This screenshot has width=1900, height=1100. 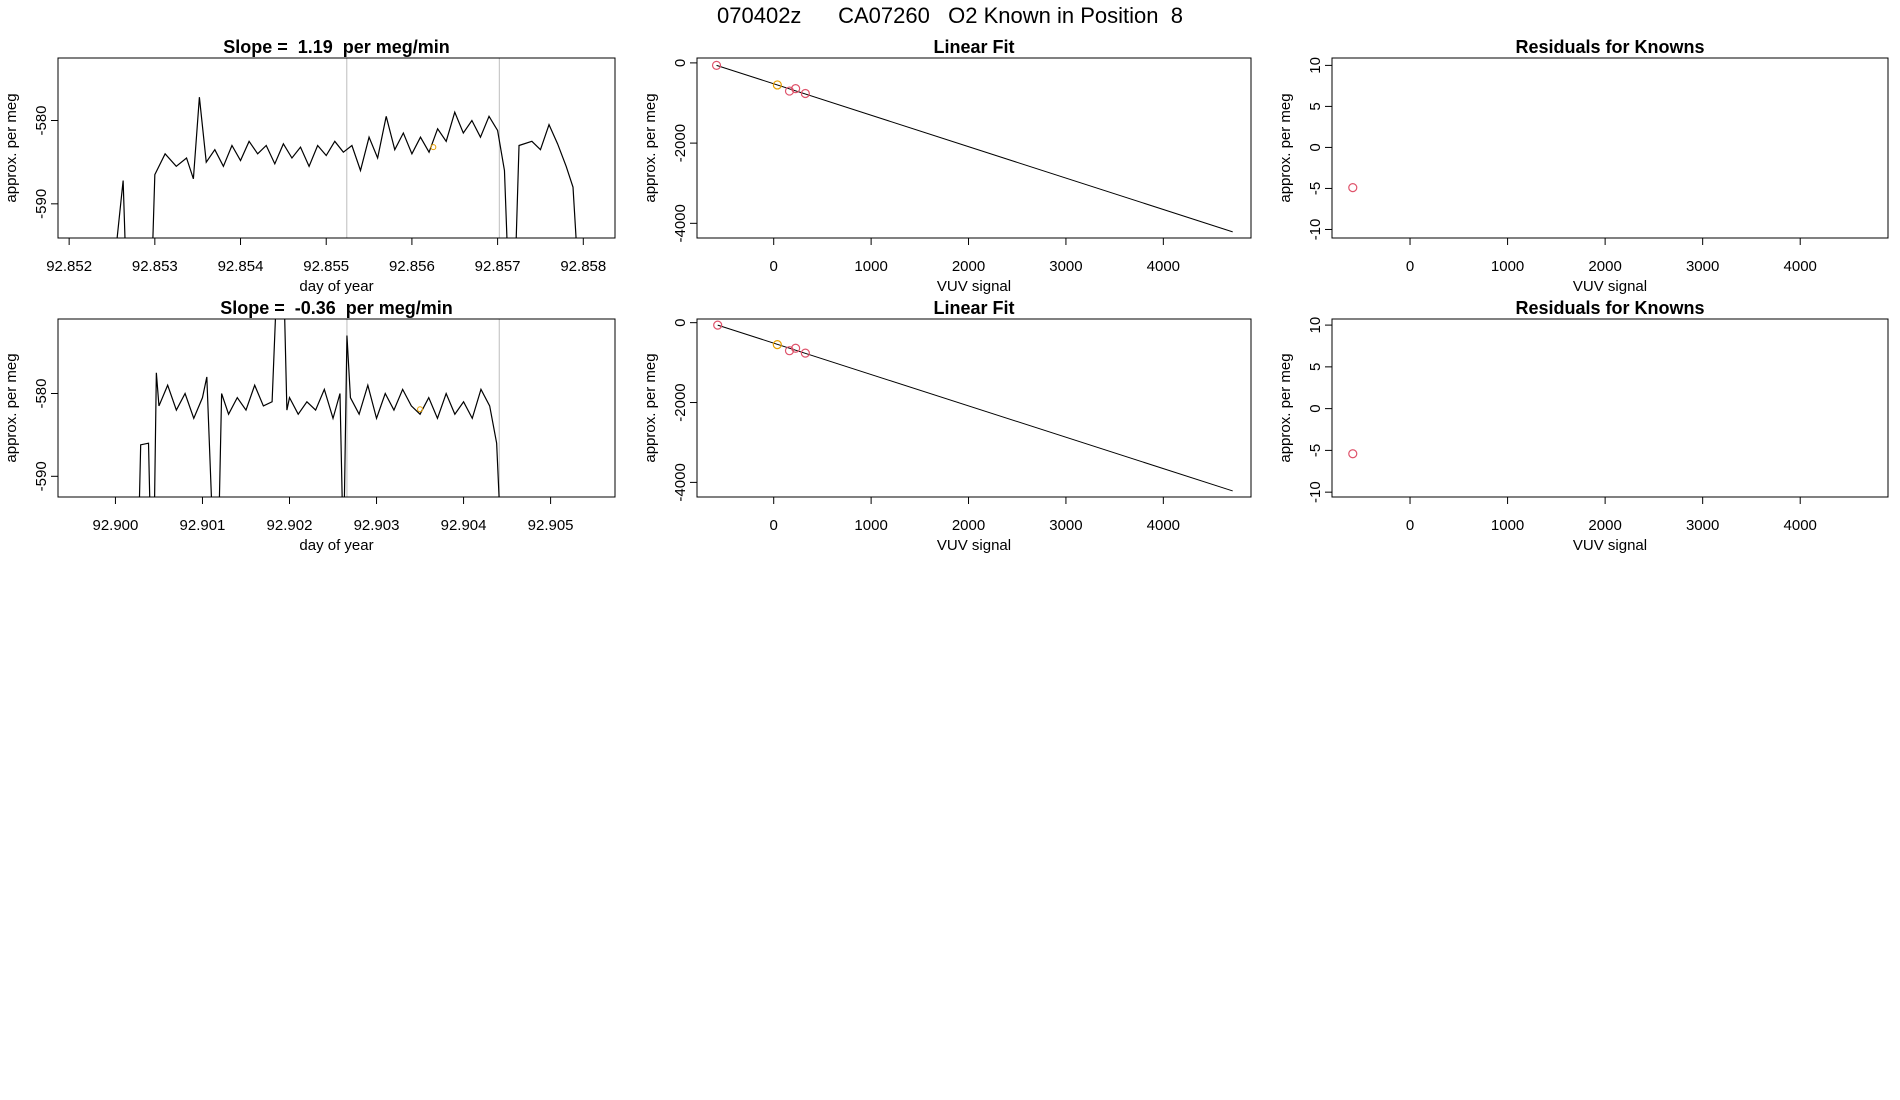 I want to click on x-tick-label: 92.901, so click(x=203, y=525).